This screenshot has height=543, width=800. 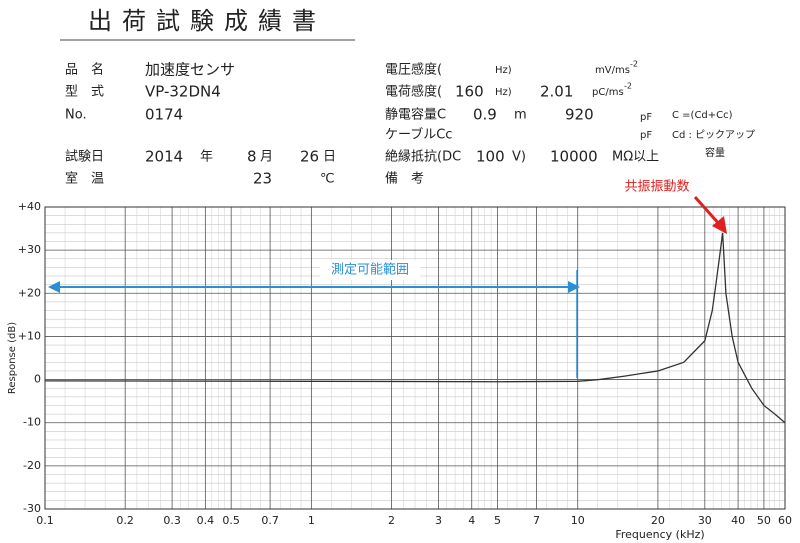 What do you see at coordinates (578, 520) in the screenshot?
I see `x-tick-label: 10` at bounding box center [578, 520].